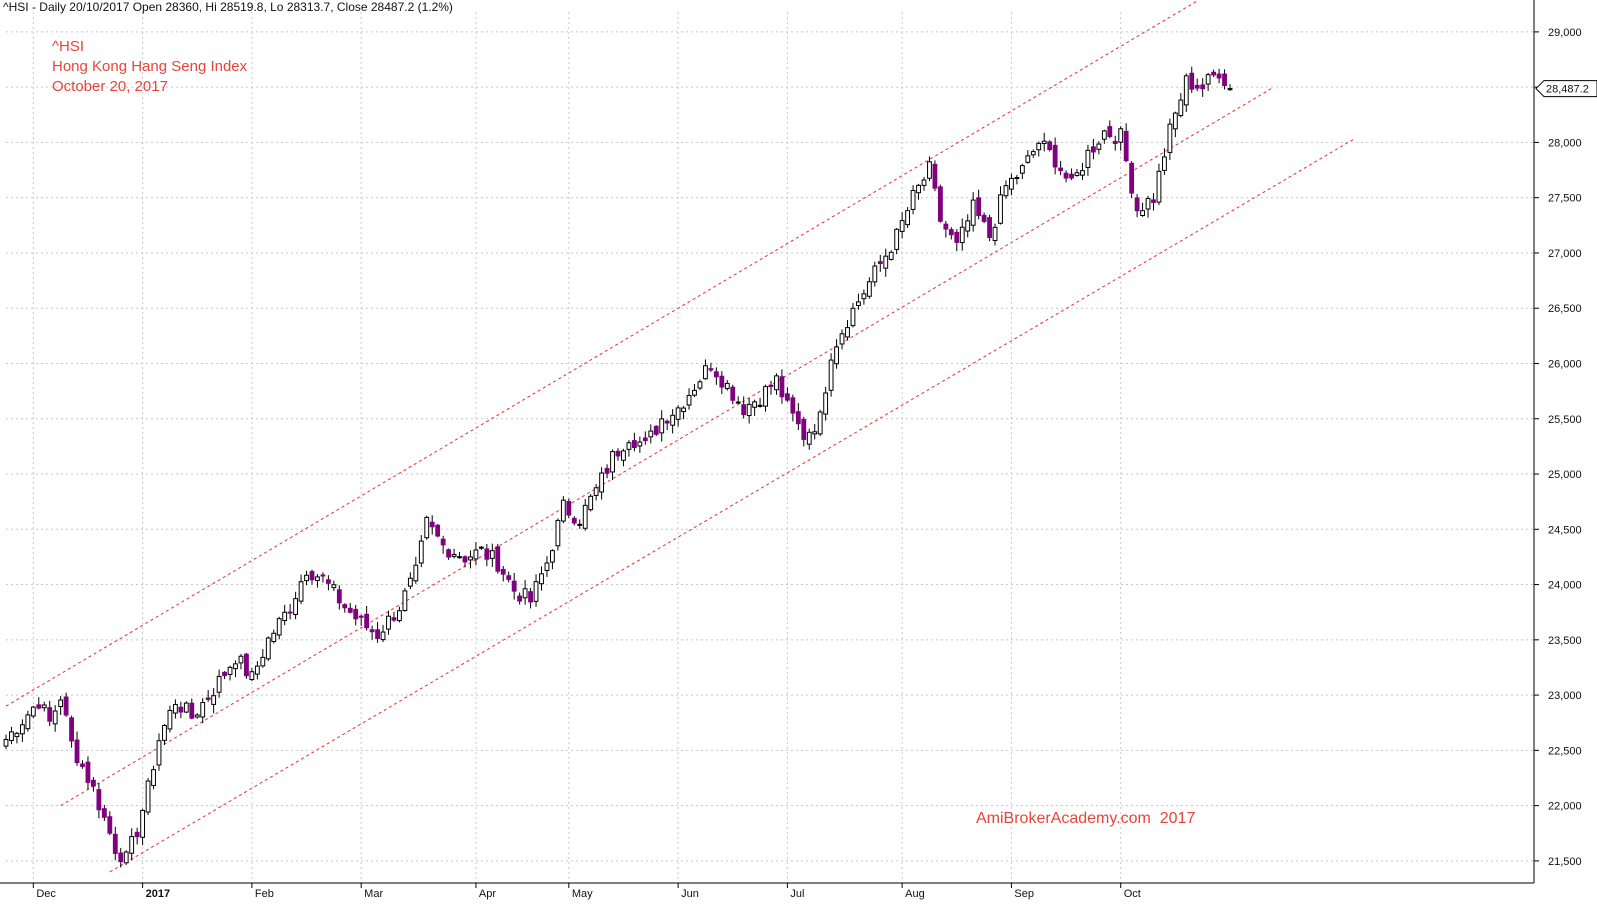  Describe the element at coordinates (46, 894) in the screenshot. I see `x-tick-label: Dec` at that location.